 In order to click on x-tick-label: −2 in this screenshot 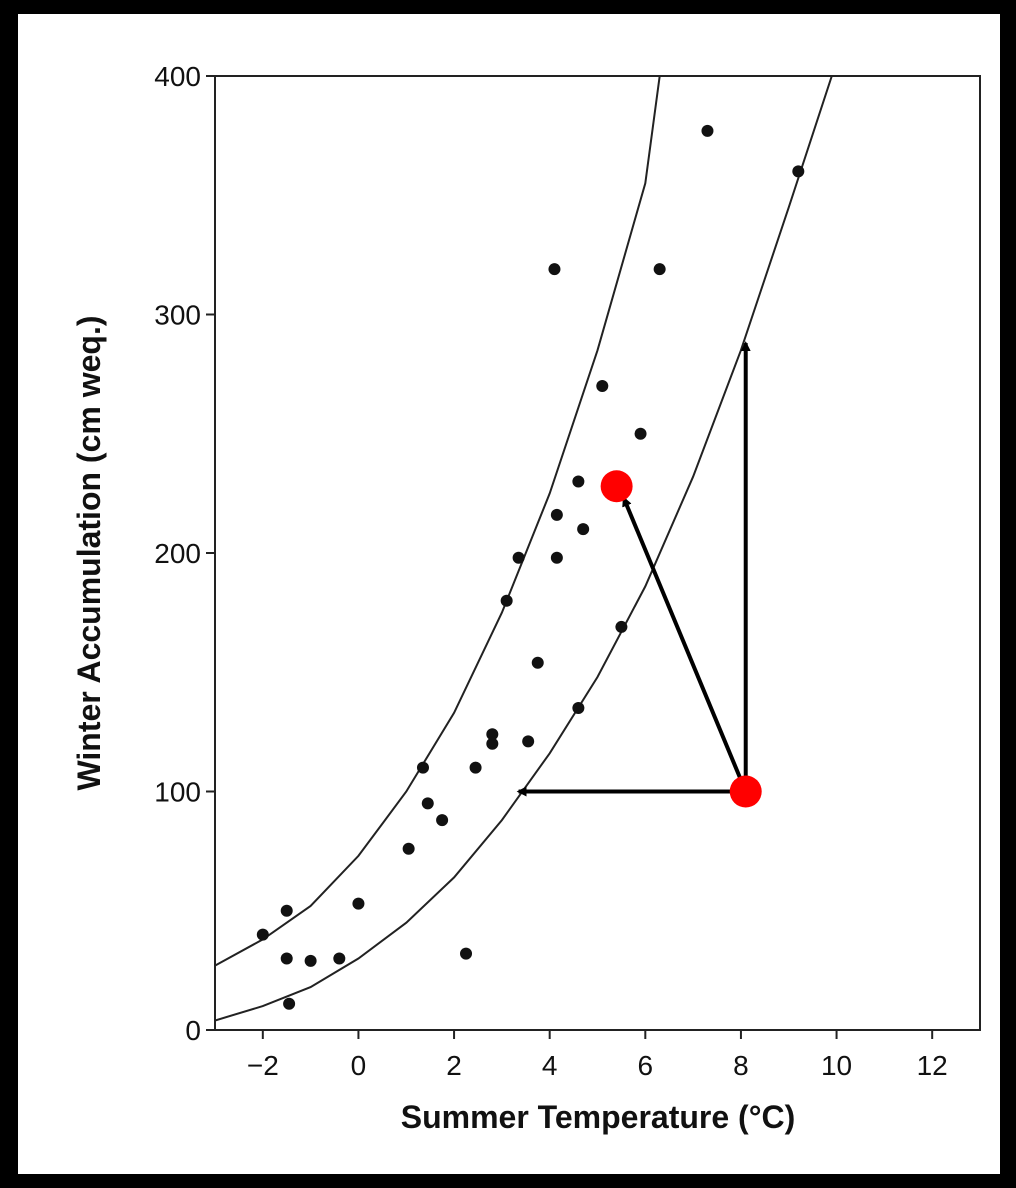, I will do `click(263, 1065)`.